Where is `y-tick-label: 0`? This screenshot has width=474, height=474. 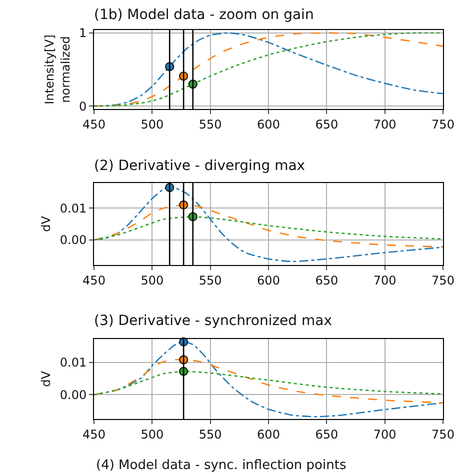 y-tick-label: 0 is located at coordinates (82, 106).